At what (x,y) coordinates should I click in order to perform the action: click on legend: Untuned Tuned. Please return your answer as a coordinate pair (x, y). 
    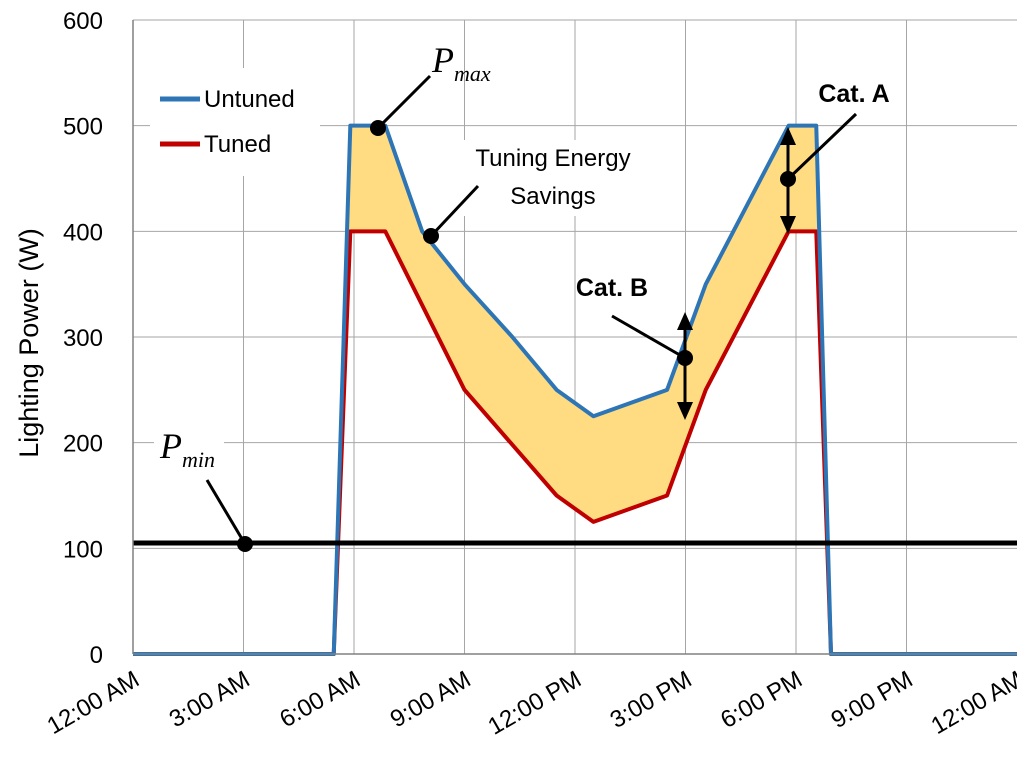
    Looking at the image, I should click on (235, 122).